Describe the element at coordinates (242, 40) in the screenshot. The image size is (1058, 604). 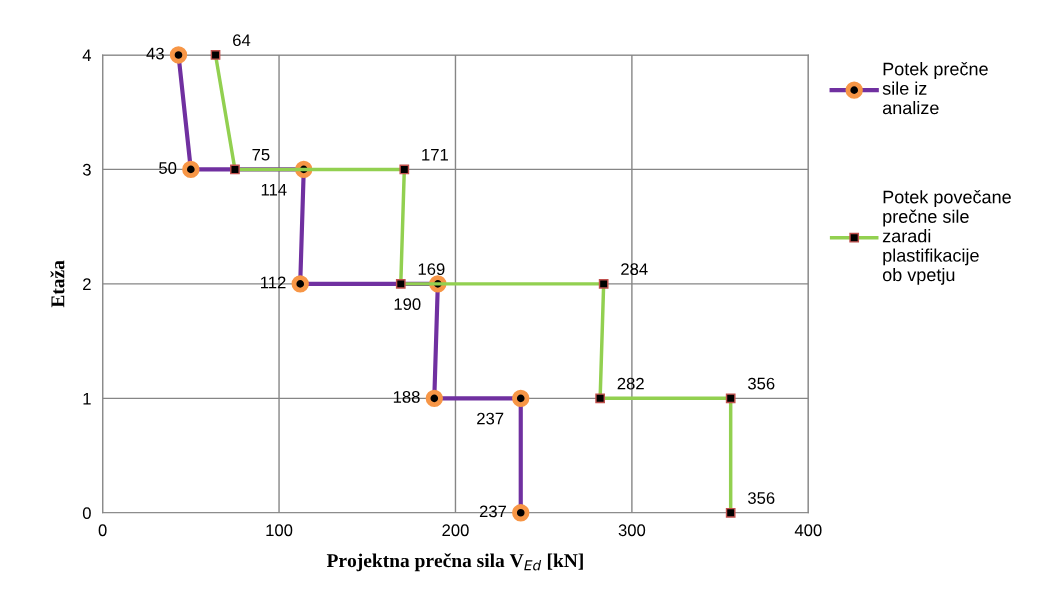
I see `annotation: 64` at that location.